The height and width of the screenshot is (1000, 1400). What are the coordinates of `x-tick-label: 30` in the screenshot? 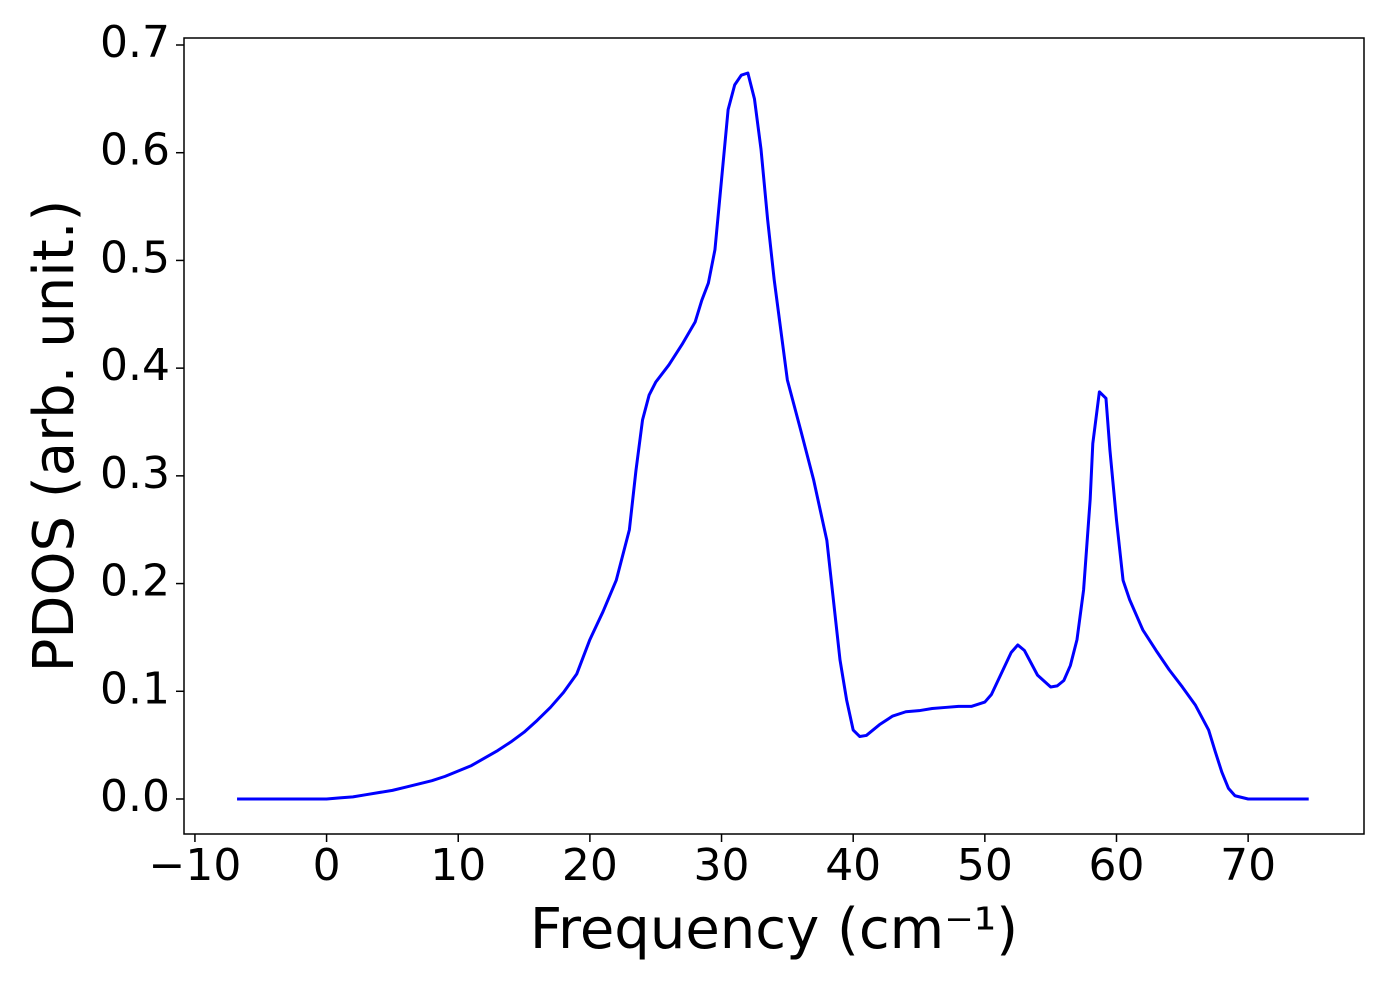 It's located at (722, 865).